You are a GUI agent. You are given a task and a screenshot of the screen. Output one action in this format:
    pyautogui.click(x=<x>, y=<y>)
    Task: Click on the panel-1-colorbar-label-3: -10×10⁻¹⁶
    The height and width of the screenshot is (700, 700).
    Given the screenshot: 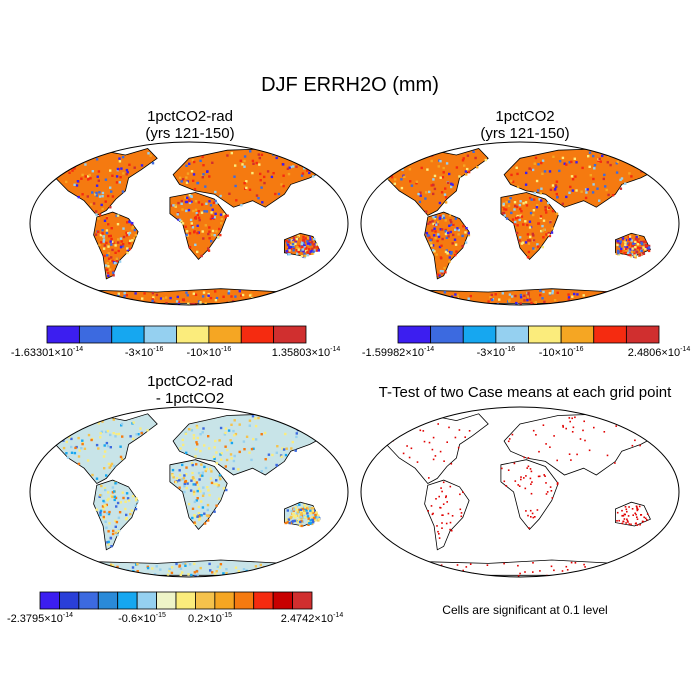 What is the action you would take?
    pyautogui.click(x=209, y=352)
    